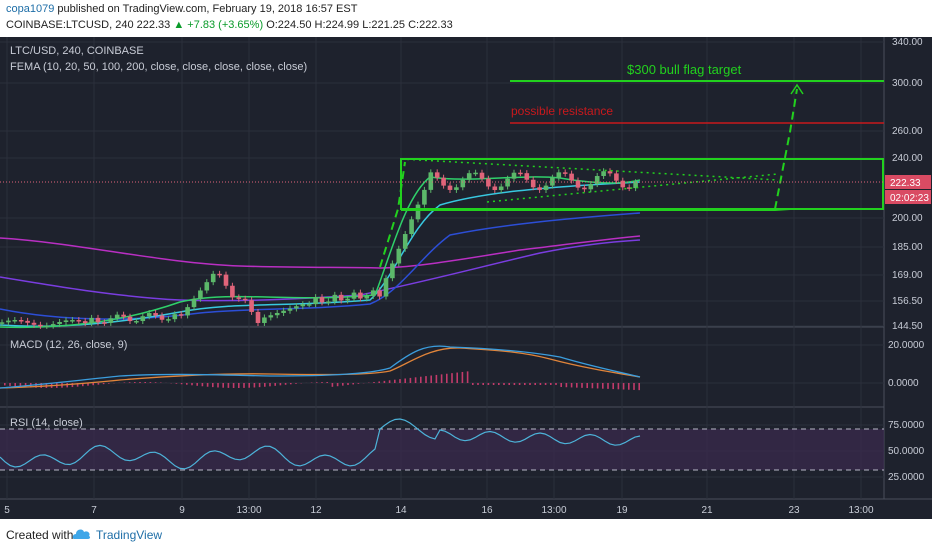 The height and width of the screenshot is (550, 932). I want to click on macd-line, so click(320, 367).